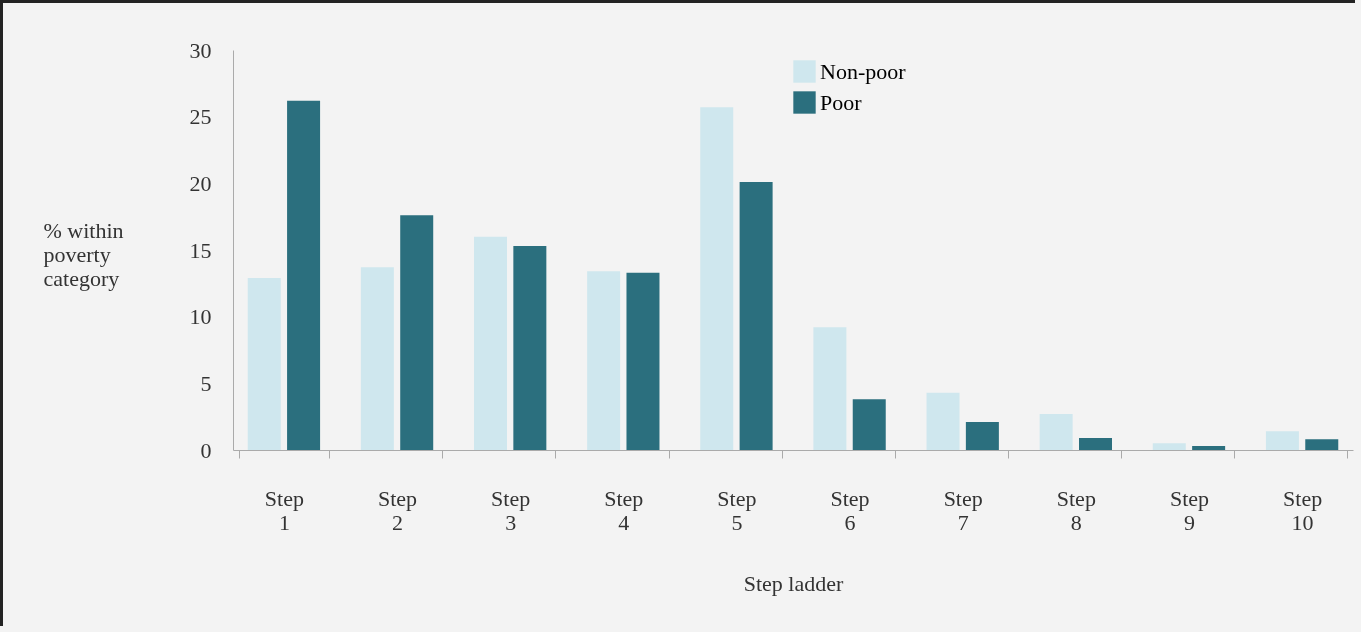 The width and height of the screenshot is (1361, 632). What do you see at coordinates (200, 250) in the screenshot?
I see `y-tick-label: 15` at bounding box center [200, 250].